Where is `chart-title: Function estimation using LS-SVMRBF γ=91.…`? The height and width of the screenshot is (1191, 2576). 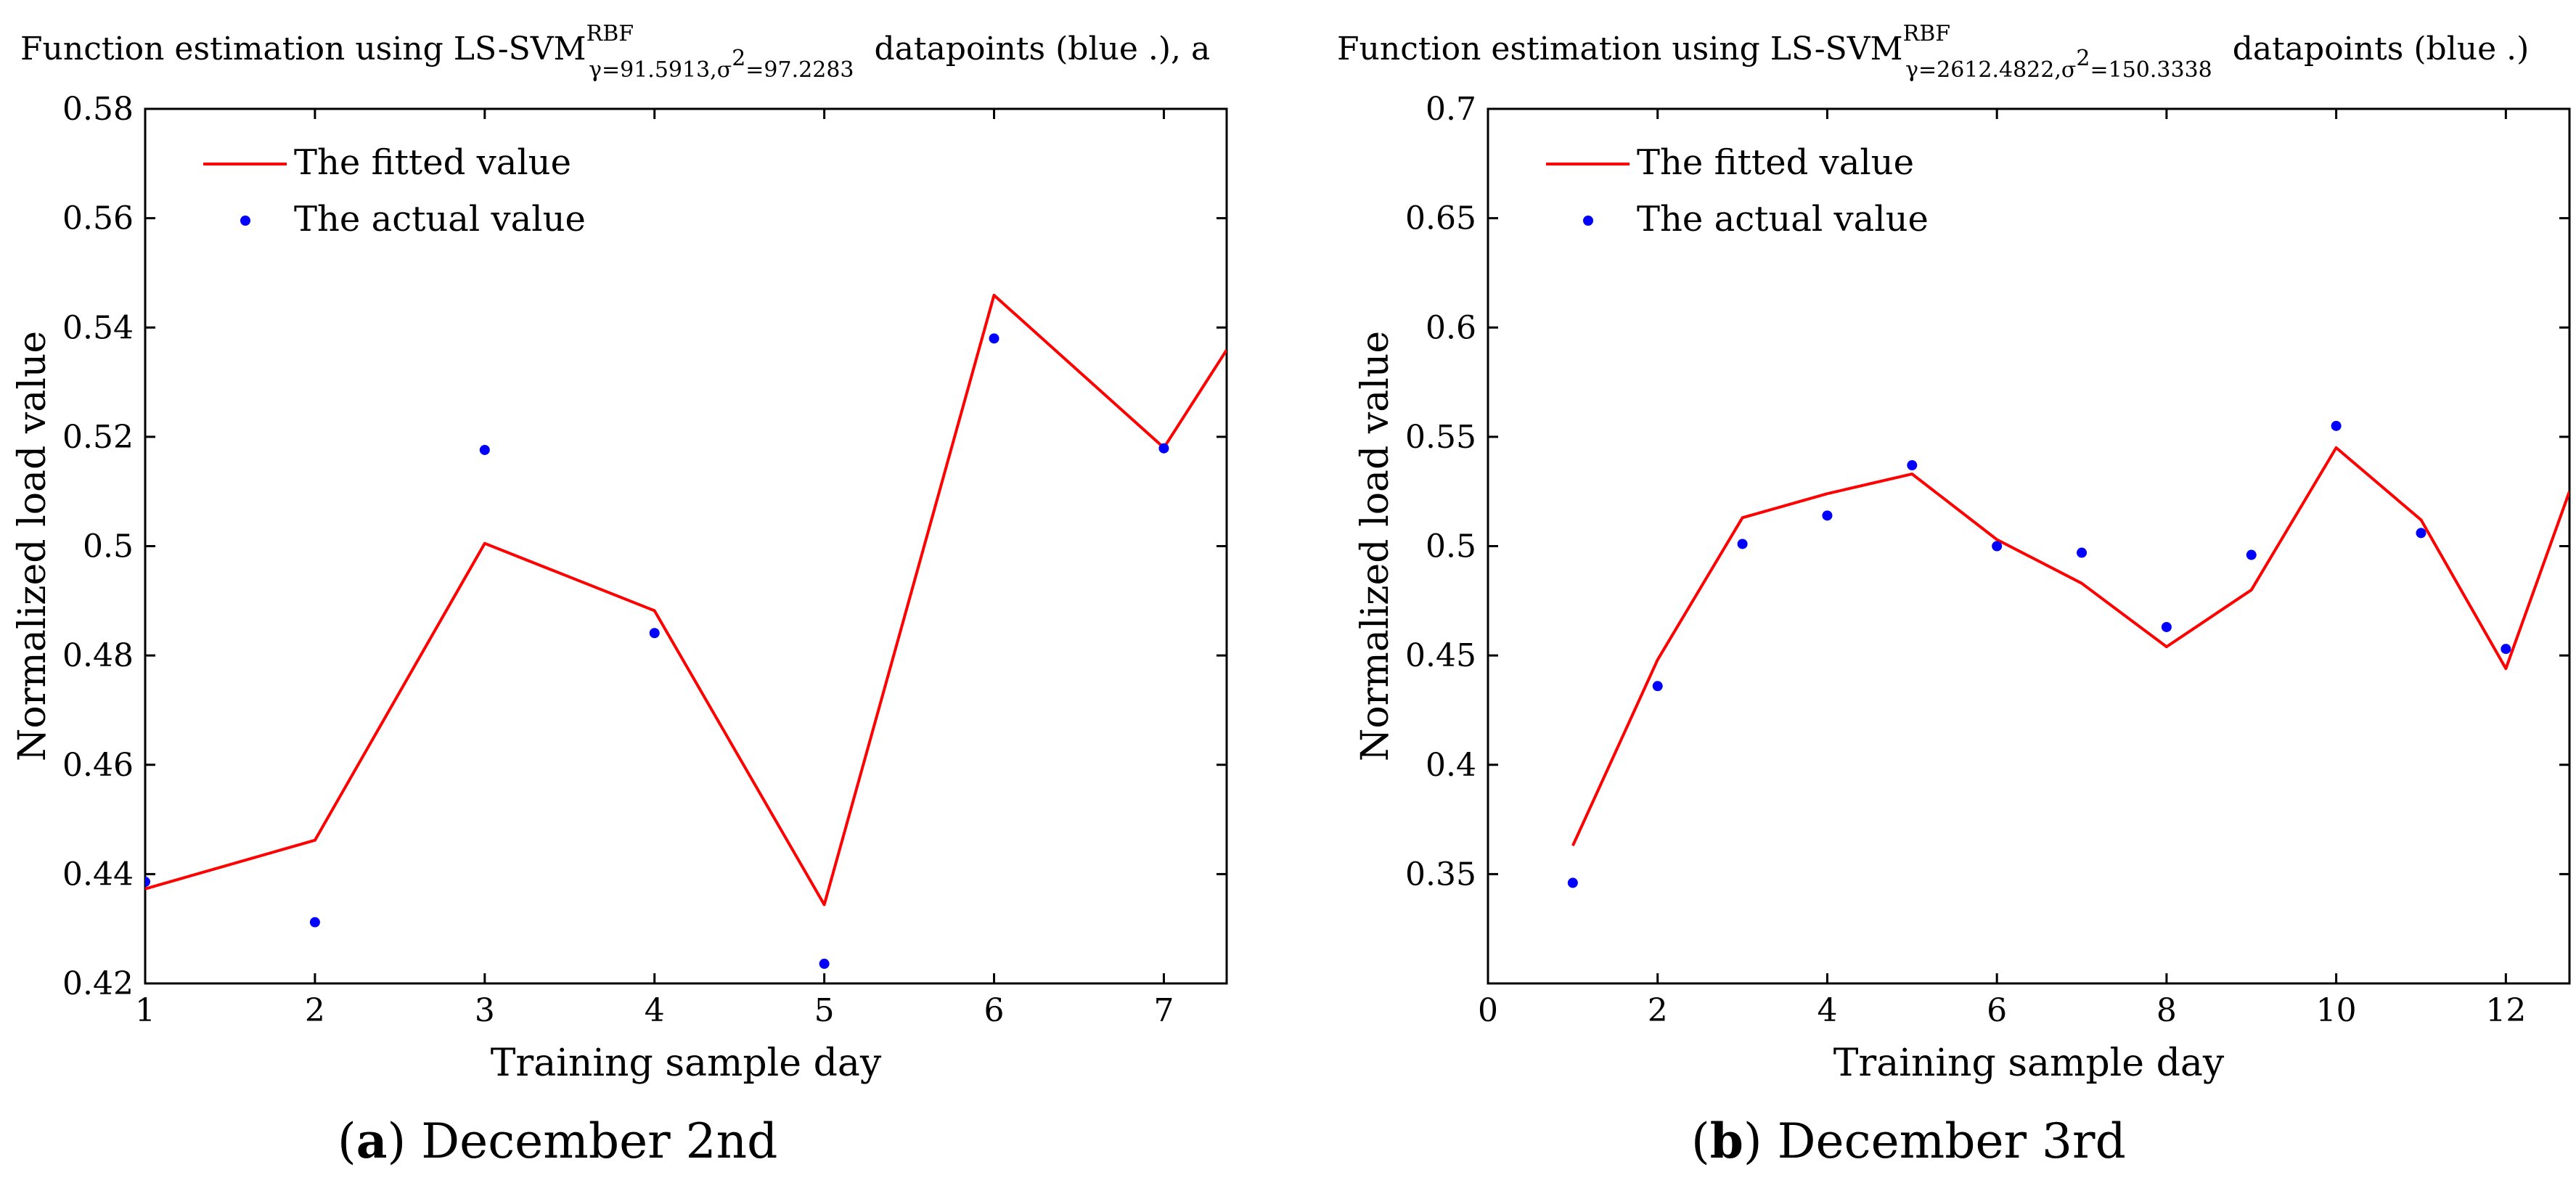
chart-title: Function estimation using LS-SVMRBF γ=91.… is located at coordinates (615, 52).